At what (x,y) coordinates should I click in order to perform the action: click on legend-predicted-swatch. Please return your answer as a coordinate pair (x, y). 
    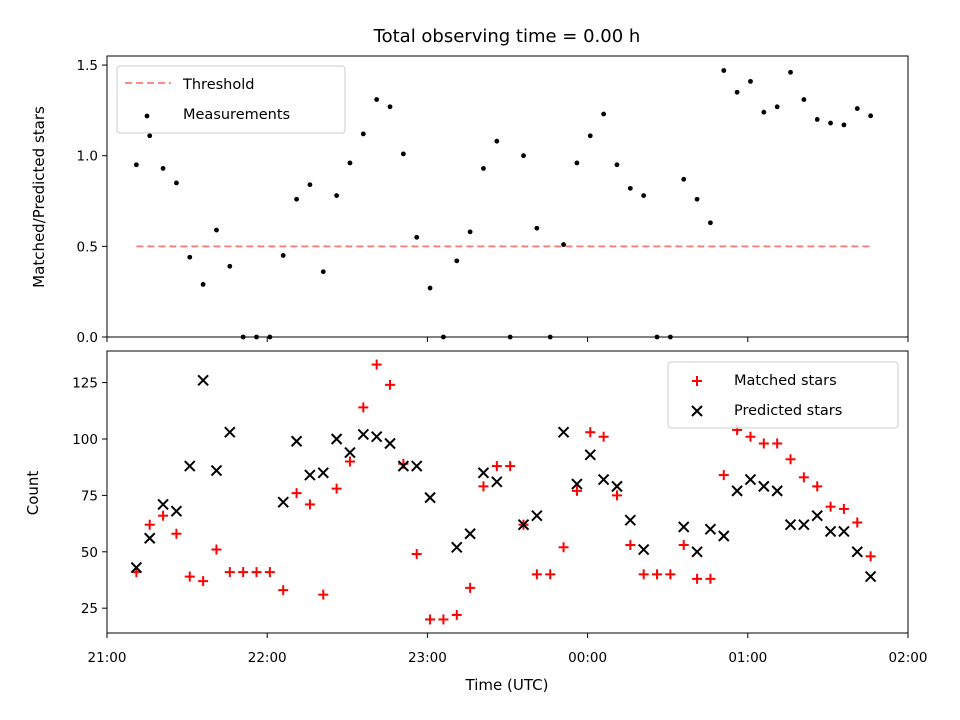
    Looking at the image, I should click on (697, 411).